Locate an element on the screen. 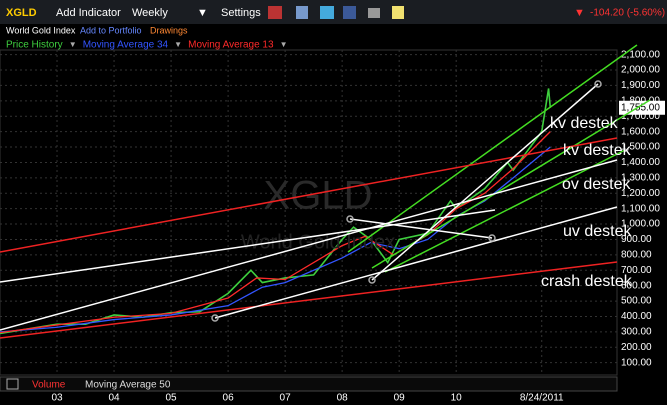  close-panel is located at coordinates (12, 384).